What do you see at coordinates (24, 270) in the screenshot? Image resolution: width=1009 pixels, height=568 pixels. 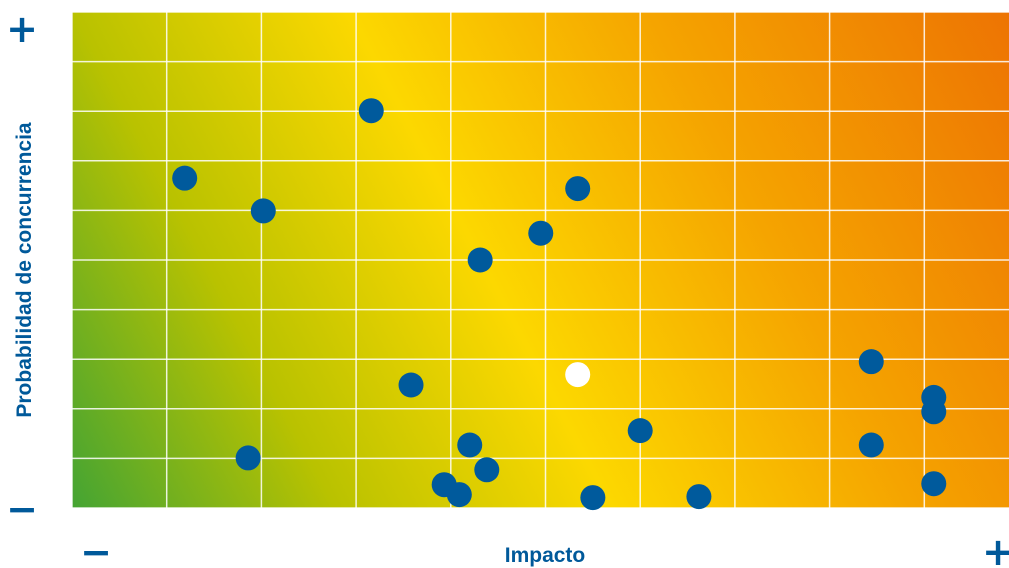 I see `y-axis-title: Probabilidad de concurrencia` at bounding box center [24, 270].